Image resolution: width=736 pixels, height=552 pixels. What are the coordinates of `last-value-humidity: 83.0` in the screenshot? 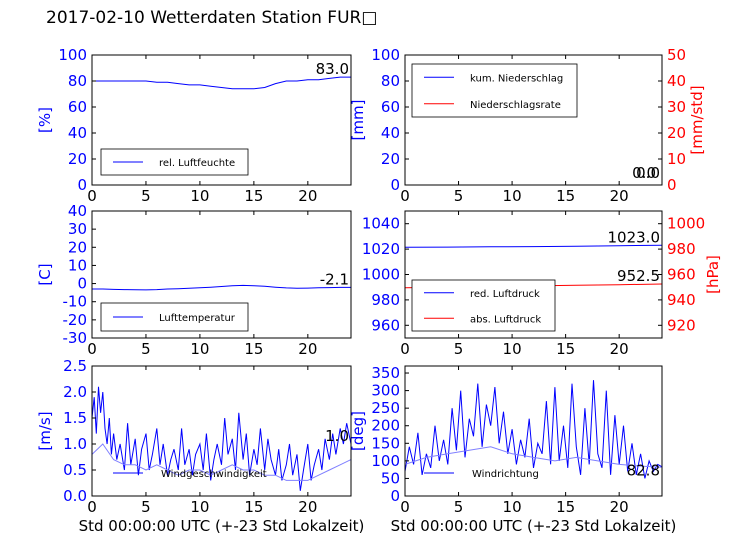 It's located at (332, 69).